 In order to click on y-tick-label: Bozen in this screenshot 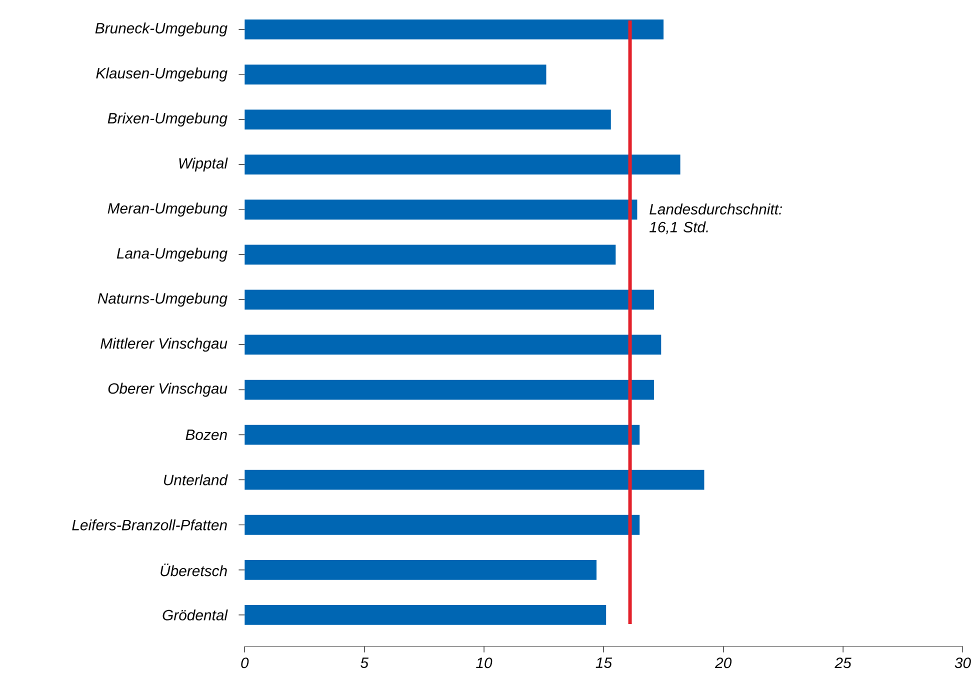, I will do `click(206, 434)`.